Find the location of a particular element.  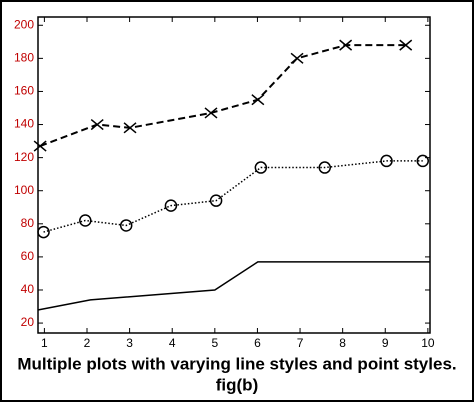

x-tick-label: 8 is located at coordinates (342, 343).